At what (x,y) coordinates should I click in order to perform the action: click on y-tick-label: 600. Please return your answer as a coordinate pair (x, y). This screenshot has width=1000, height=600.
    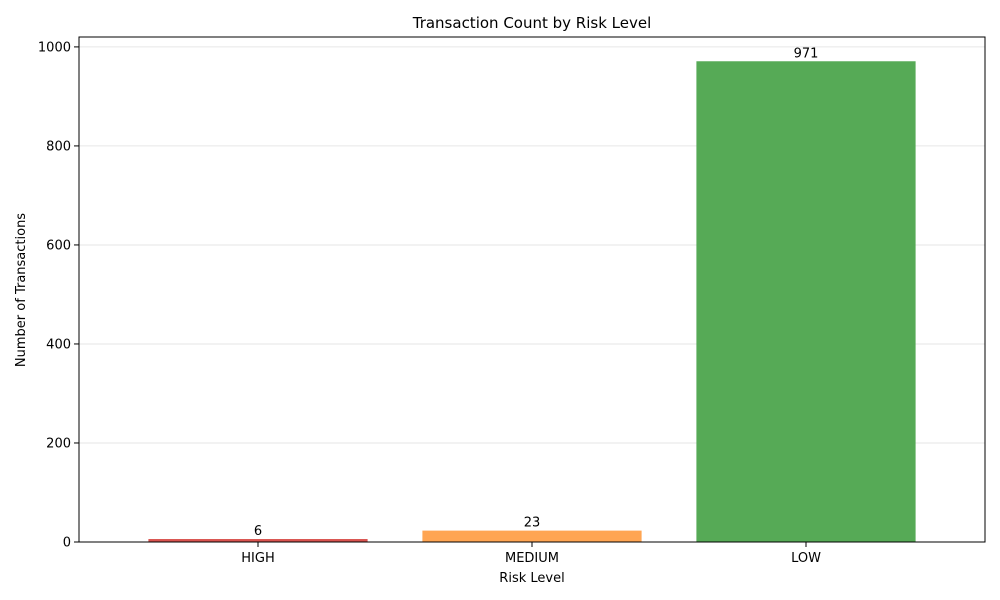
    Looking at the image, I should click on (58, 245).